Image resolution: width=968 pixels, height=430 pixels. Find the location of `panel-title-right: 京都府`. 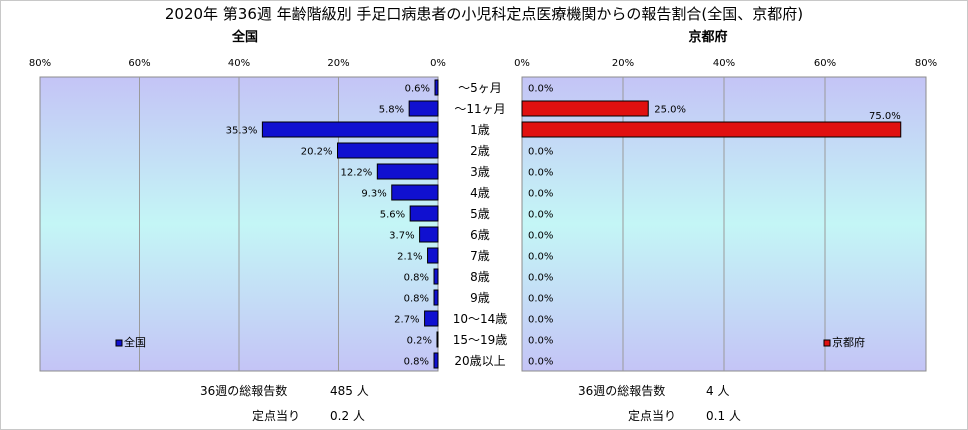

panel-title-right: 京都府 is located at coordinates (707, 37).